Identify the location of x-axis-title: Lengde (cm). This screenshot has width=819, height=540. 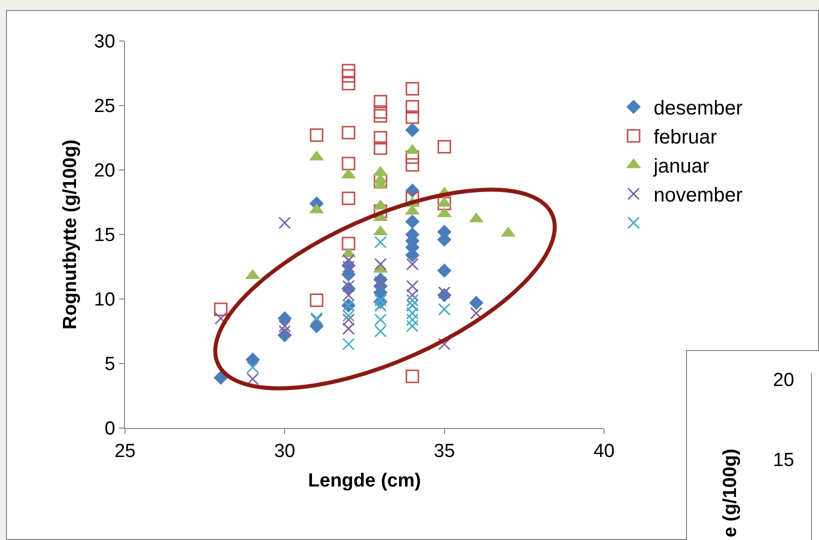
(364, 481).